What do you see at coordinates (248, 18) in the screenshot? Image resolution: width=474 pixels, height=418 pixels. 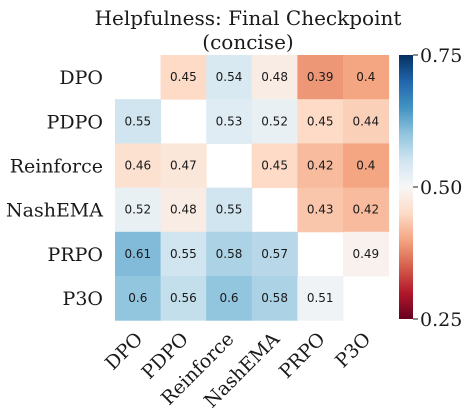 I see `chart-title: Helpfulness: Final Checkpoint` at bounding box center [248, 18].